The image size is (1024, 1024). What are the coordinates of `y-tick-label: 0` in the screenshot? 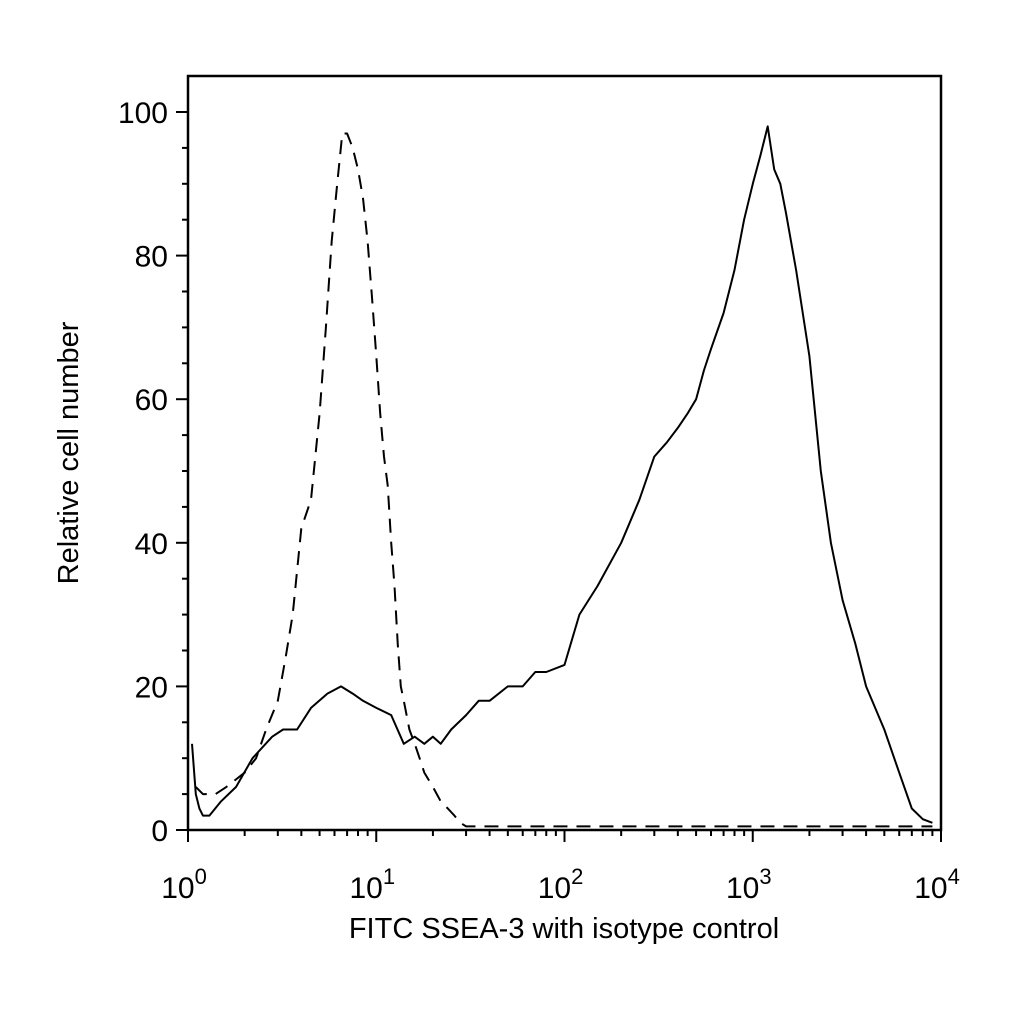 It's located at (159, 831).